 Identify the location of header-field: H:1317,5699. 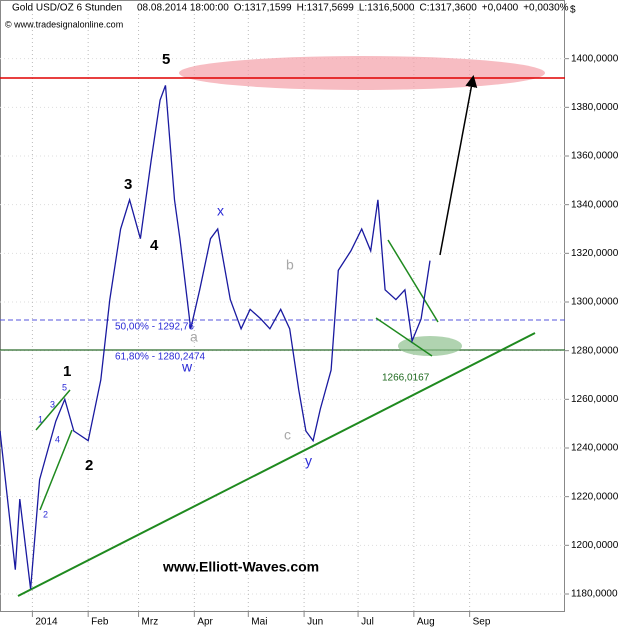
(326, 8).